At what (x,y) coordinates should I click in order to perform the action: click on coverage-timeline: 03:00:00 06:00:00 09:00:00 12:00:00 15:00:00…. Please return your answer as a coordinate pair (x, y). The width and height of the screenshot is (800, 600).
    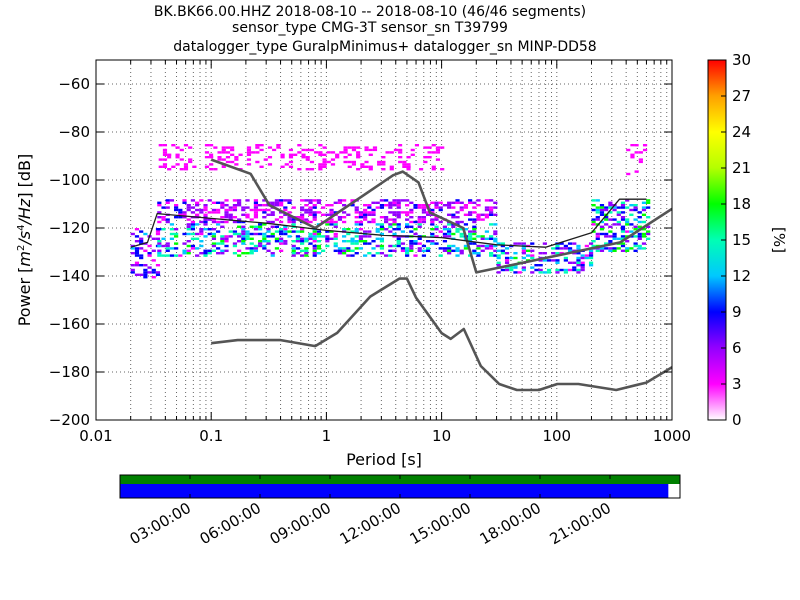
    Looking at the image, I should click on (400, 511).